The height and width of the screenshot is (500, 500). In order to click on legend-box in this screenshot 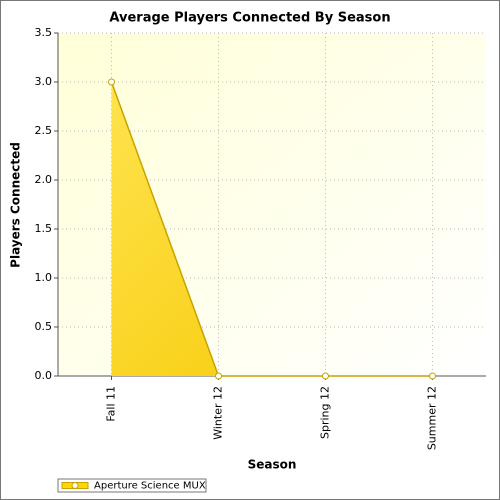, I will do `click(132, 485)`.